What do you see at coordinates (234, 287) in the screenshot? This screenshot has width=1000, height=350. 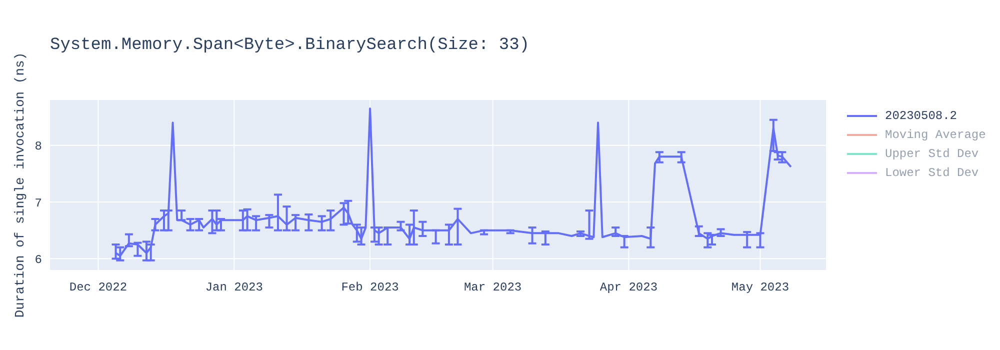 I see `x-tick-label: Jan 2023` at bounding box center [234, 287].